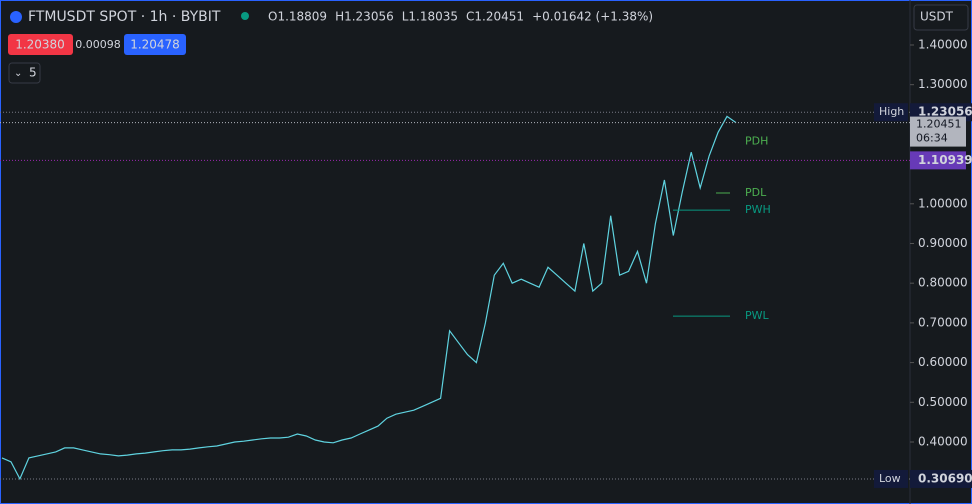 The height and width of the screenshot is (504, 972). What do you see at coordinates (364, 17) in the screenshot?
I see `ohlc-value: H1.23056` at bounding box center [364, 17].